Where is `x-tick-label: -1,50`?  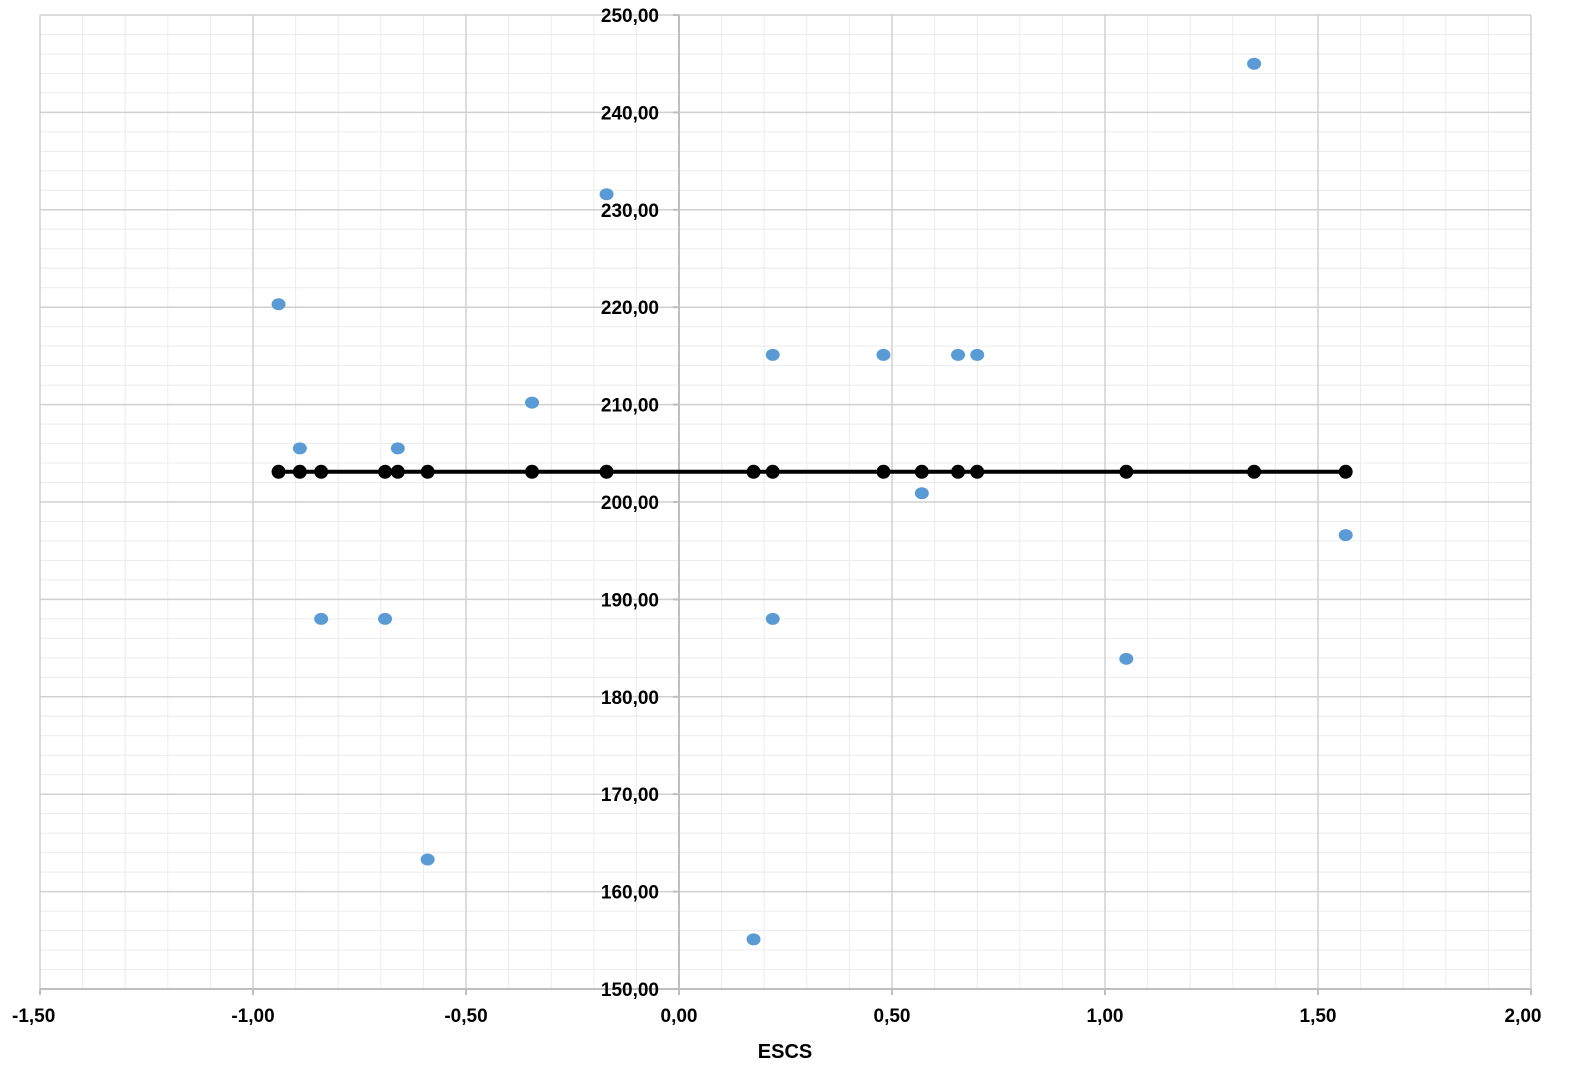
x-tick-label: -1,50 is located at coordinates (33, 1016).